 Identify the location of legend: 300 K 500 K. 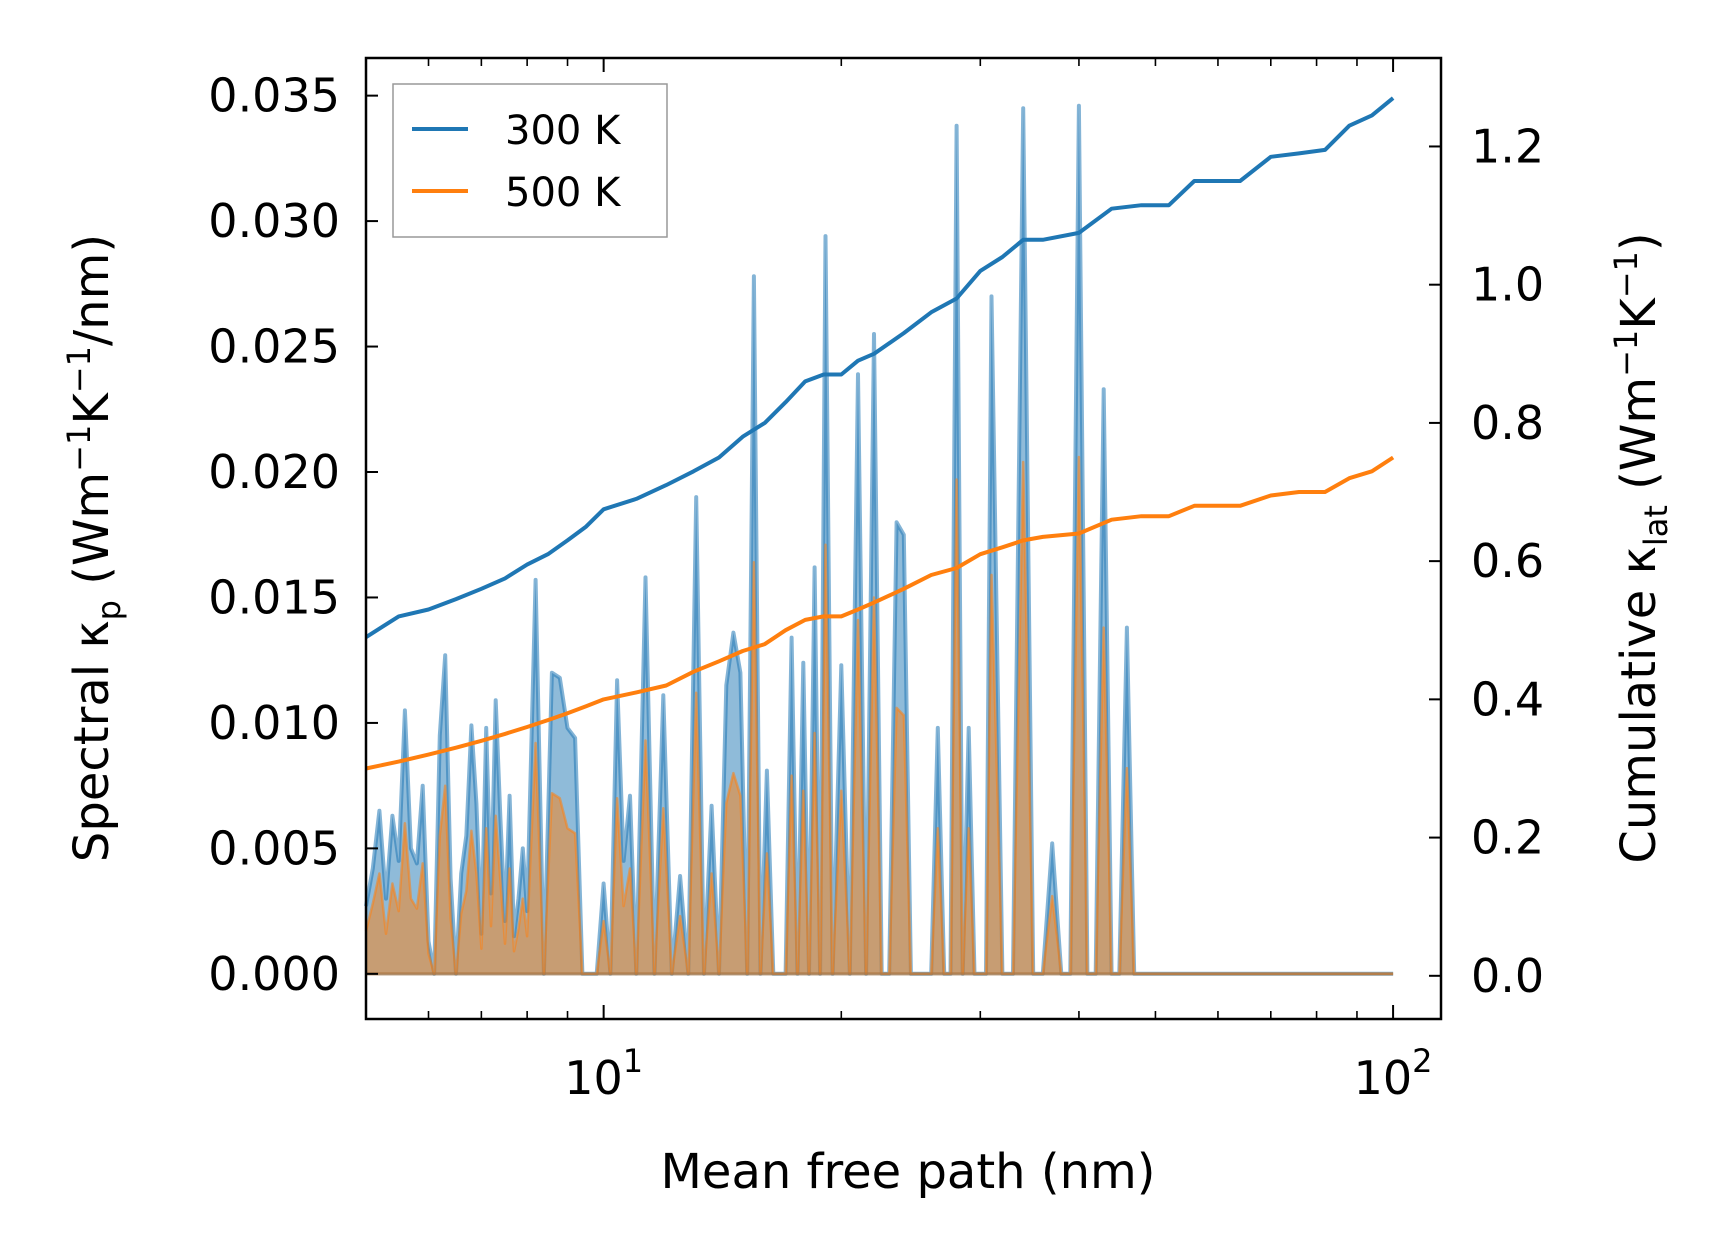
(530, 160).